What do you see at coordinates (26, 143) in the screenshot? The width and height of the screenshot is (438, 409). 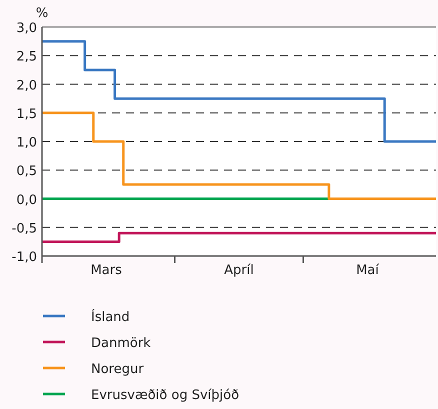 I see `y-tick-label: 1,0` at bounding box center [26, 143].